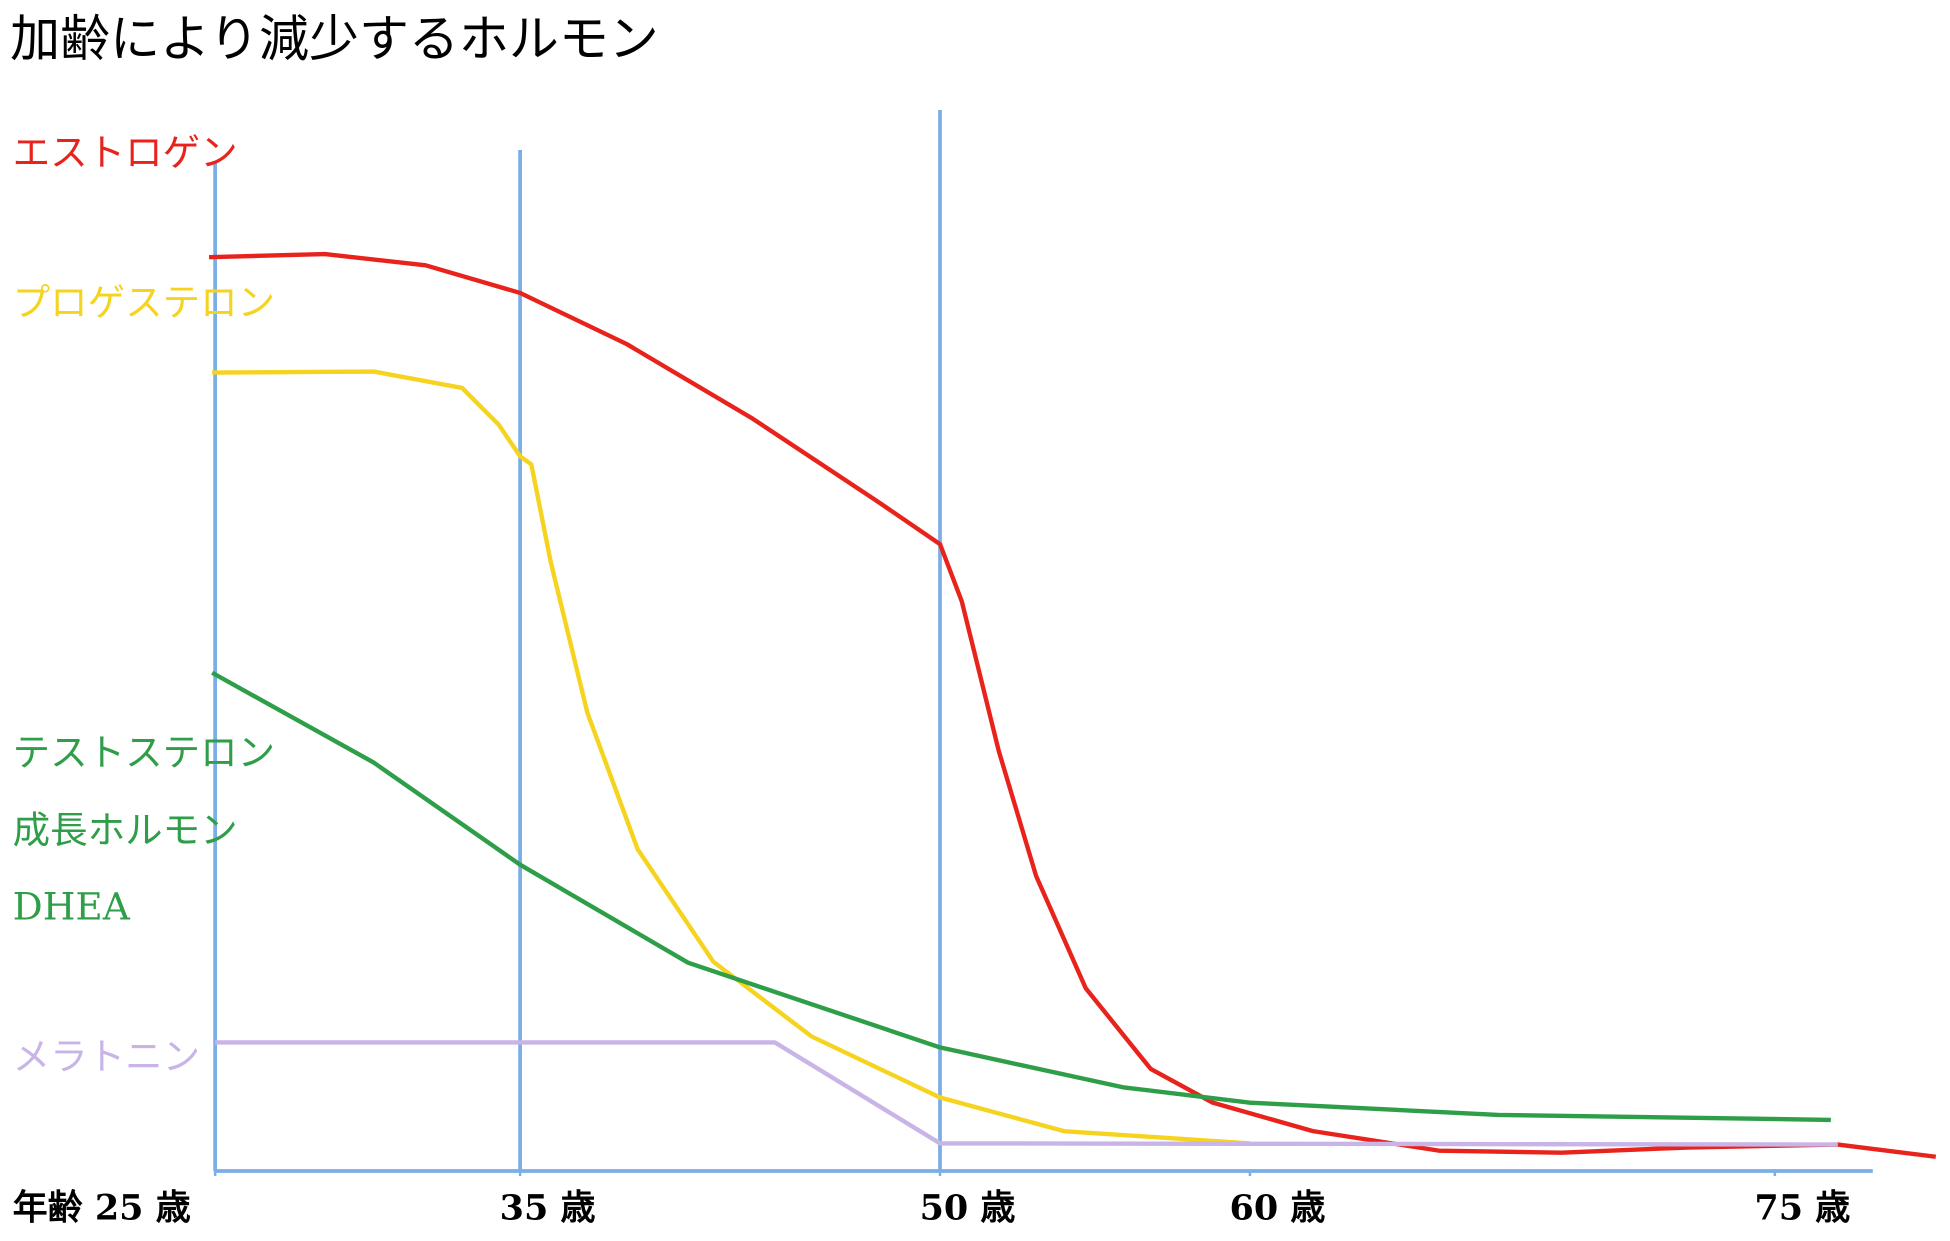 The image size is (1950, 1241). What do you see at coordinates (102, 1207) in the screenshot?
I see `x-tick-label: 年齢 25 歳` at bounding box center [102, 1207].